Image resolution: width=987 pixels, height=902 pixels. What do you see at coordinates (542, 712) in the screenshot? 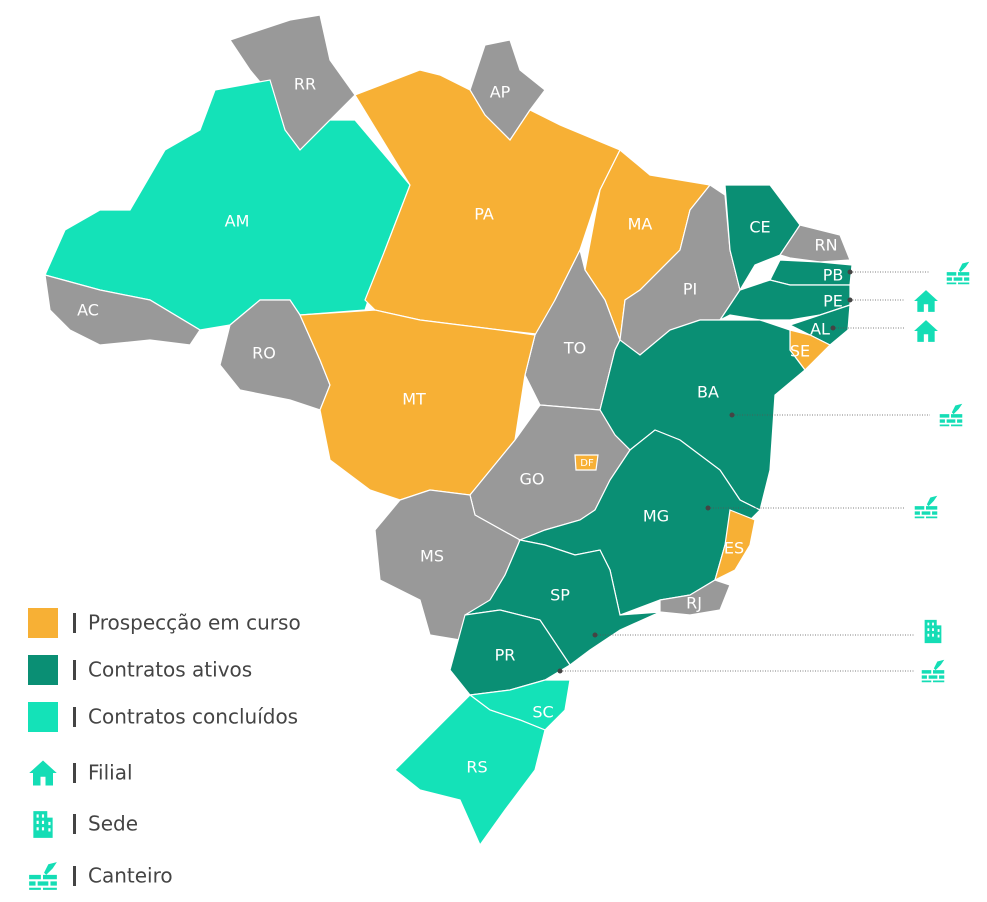
I see `state-label: SC` at bounding box center [542, 712].